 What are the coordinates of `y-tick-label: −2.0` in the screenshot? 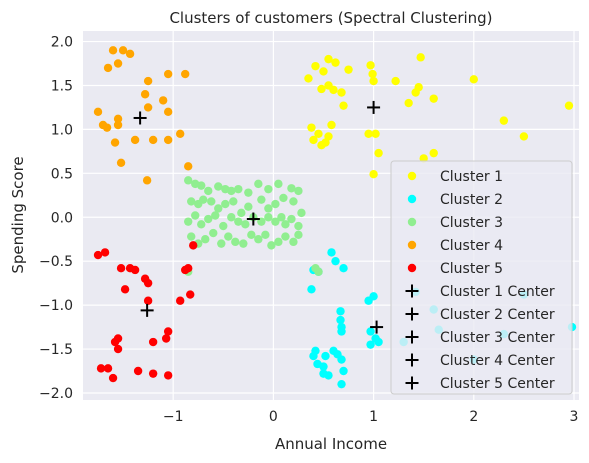 It's located at (56, 394).